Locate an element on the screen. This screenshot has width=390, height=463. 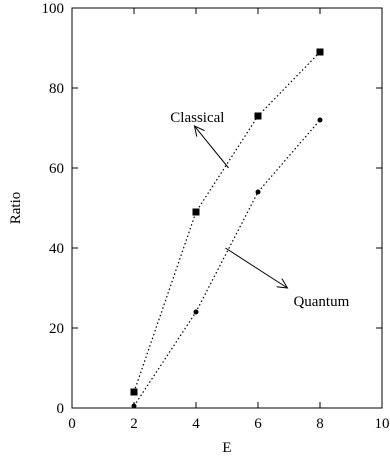
y-tick-label: 40 is located at coordinates (56, 249).